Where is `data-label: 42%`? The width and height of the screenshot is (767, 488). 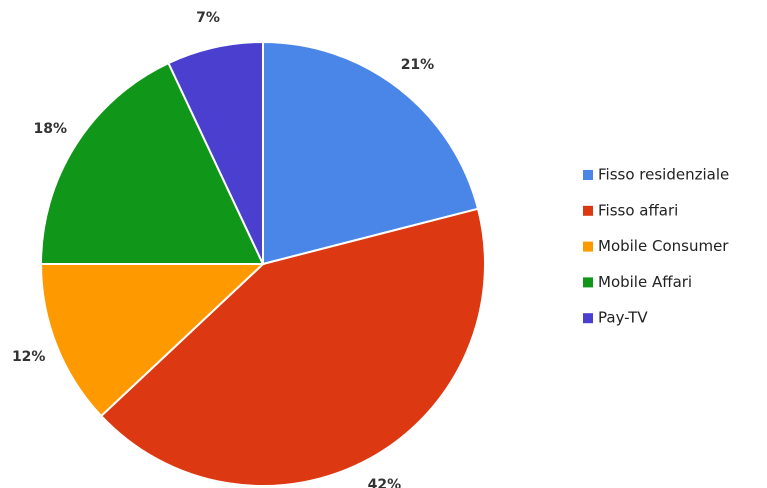
data-label: 42% is located at coordinates (385, 482).